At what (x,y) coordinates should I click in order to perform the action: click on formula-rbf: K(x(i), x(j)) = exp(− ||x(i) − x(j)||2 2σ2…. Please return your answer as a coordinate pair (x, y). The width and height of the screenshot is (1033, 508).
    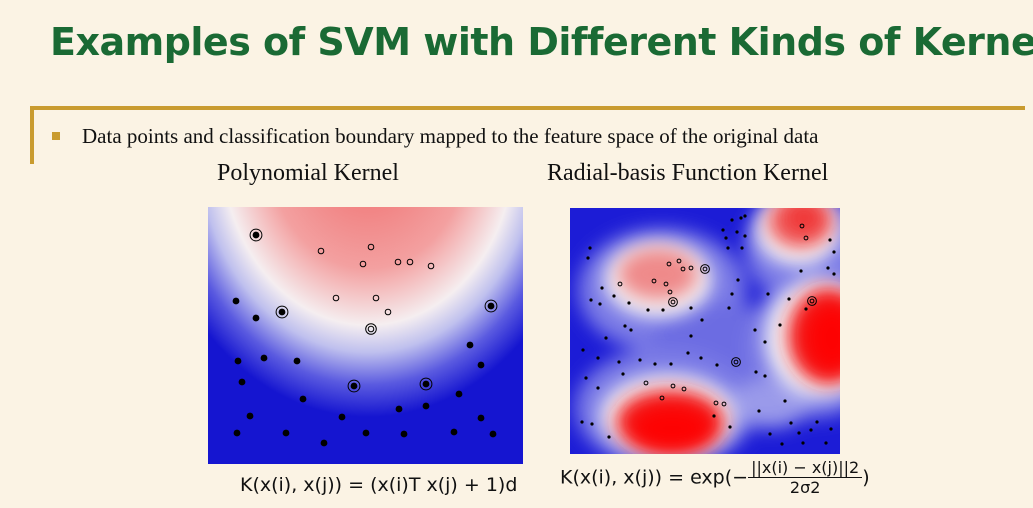
    Looking at the image, I should click on (715, 477).